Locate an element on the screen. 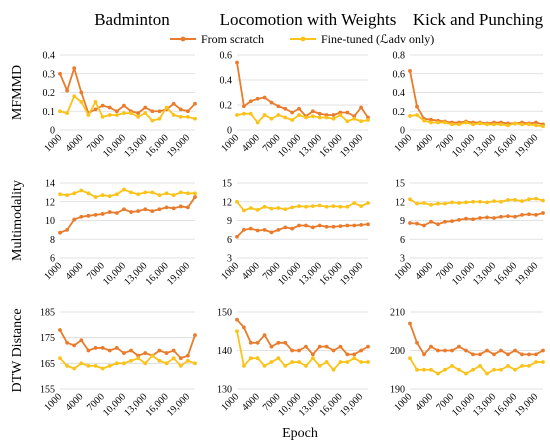 The height and width of the screenshot is (443, 550). x-tick-label-6-6: 19,000 is located at coordinates (178, 404).